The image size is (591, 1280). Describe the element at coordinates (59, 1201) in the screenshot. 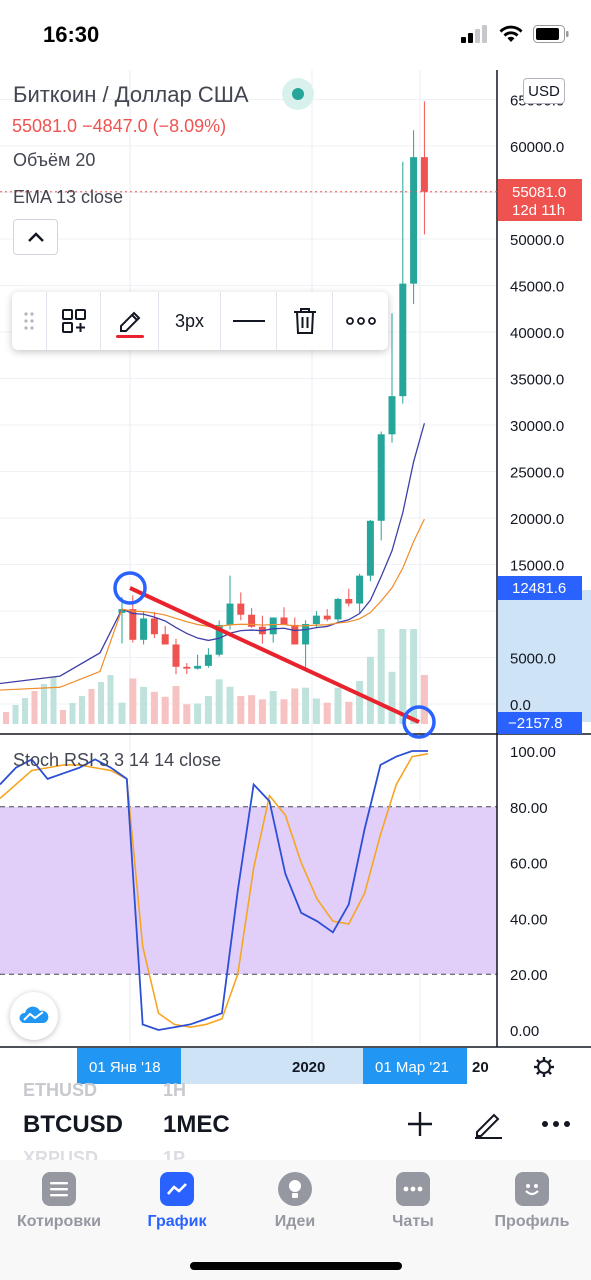

I see `tab-quotes: Котировки` at that location.